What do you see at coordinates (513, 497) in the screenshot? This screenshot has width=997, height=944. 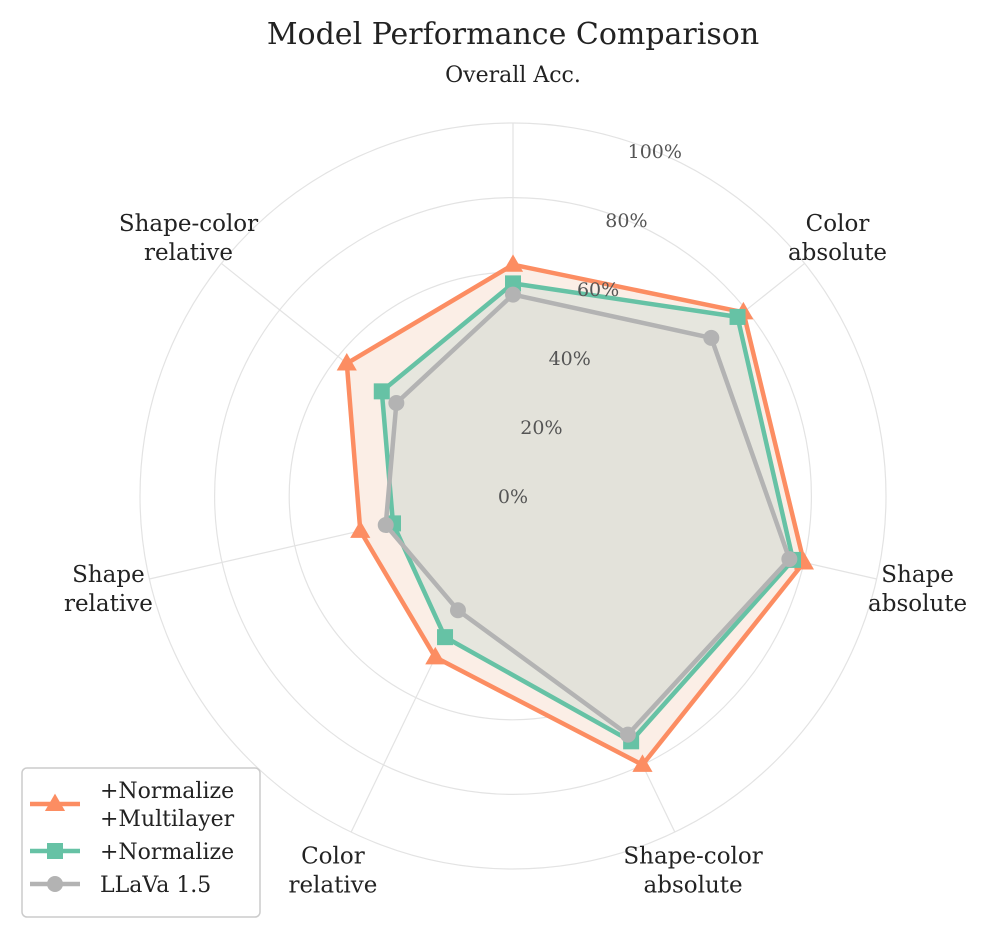 I see `radial-tick-label: 0%` at bounding box center [513, 497].